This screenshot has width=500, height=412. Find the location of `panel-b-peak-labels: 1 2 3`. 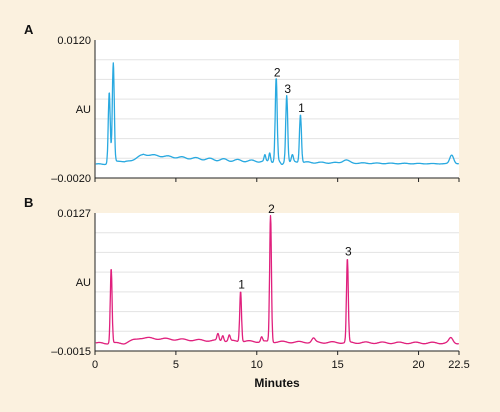

panel-b-peak-labels: 1 2 3 is located at coordinates (295, 247).